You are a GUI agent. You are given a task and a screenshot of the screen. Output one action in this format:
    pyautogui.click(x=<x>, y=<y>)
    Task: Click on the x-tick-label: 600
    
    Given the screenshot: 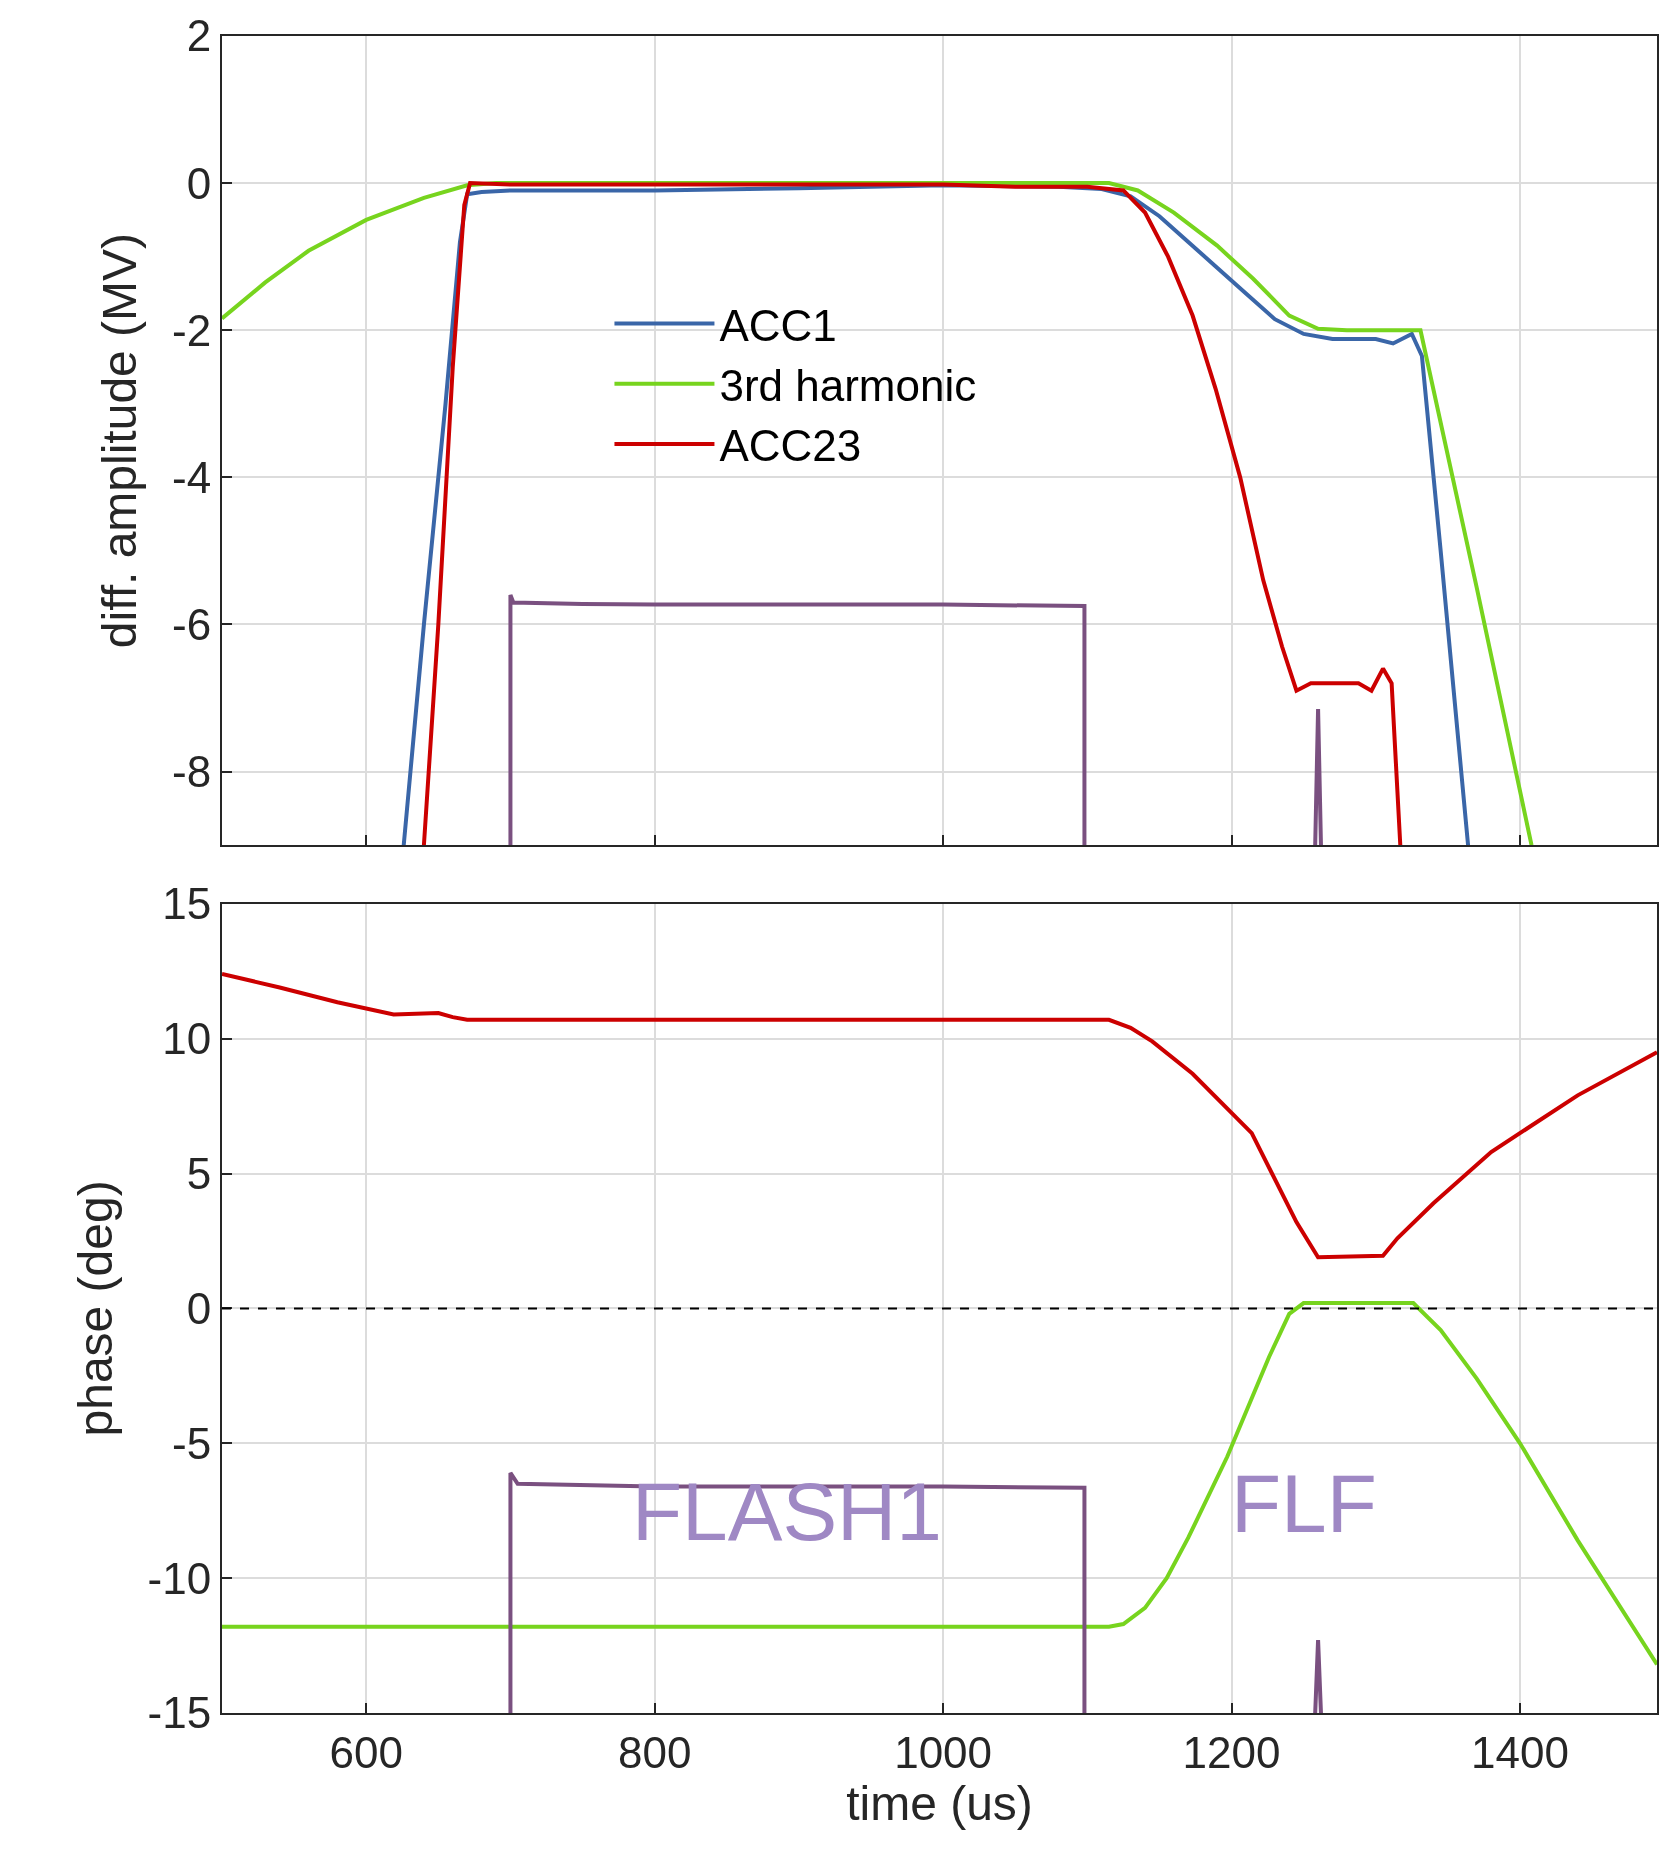 What is the action you would take?
    pyautogui.click(x=366, y=1752)
    